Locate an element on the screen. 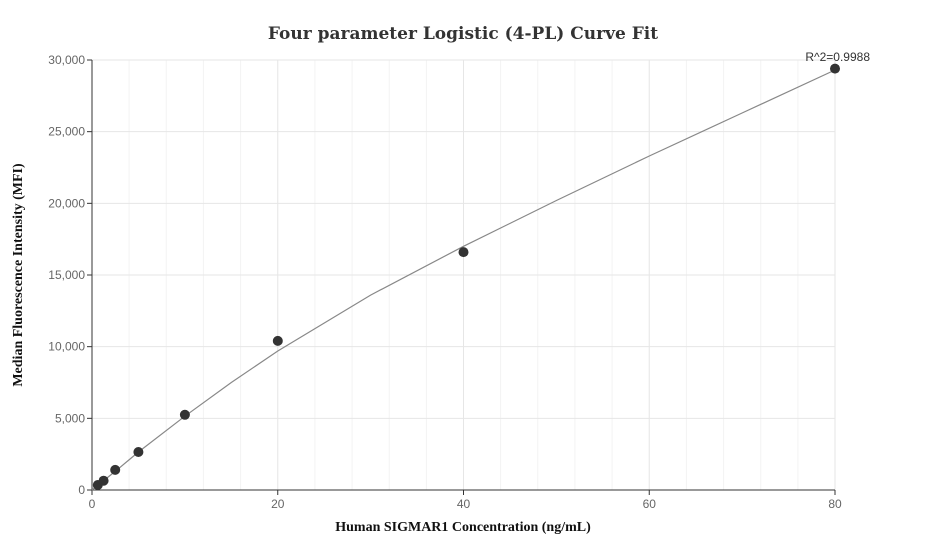 The image size is (927, 560). x-tick-label: 0 is located at coordinates (92, 504).